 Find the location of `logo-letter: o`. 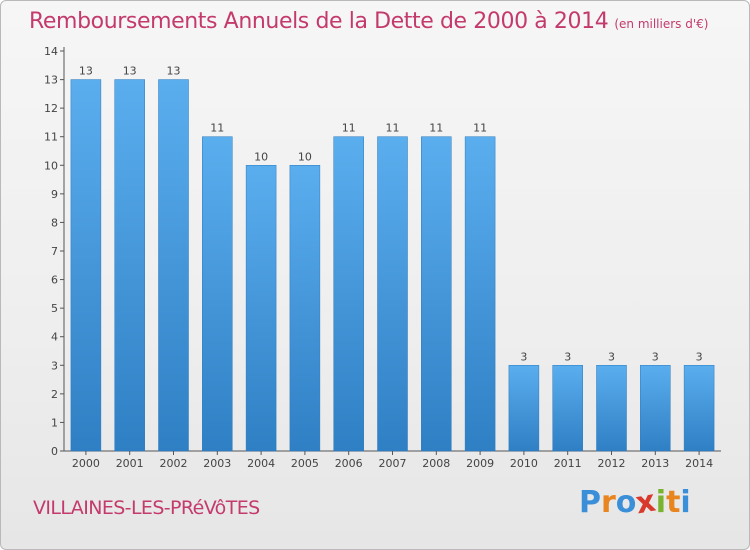

logo-letter: o is located at coordinates (626, 502).